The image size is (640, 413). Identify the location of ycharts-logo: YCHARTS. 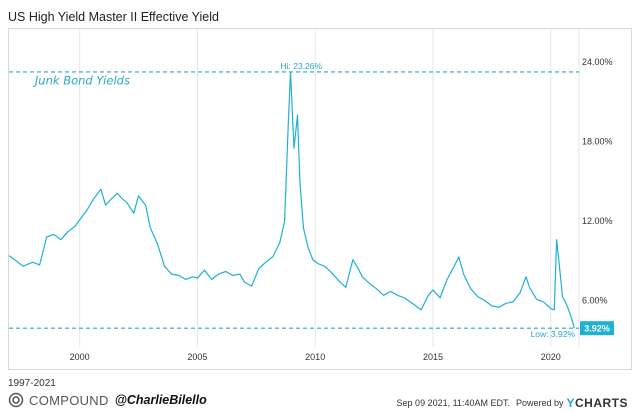
(597, 403).